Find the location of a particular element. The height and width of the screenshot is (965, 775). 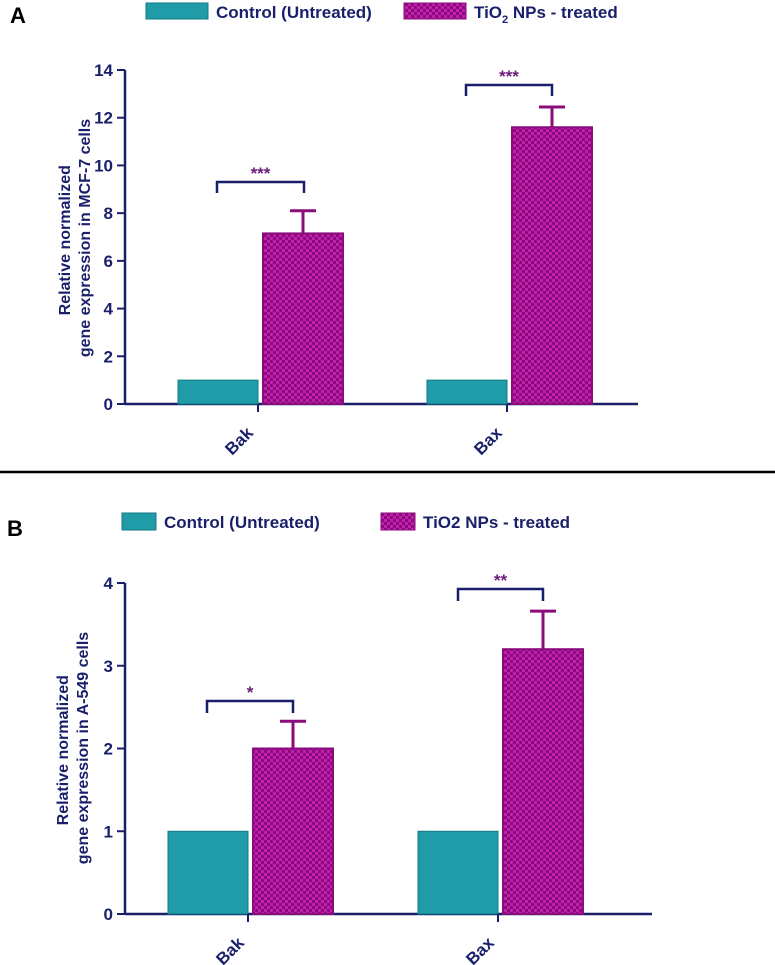

legend-b: Control (Untreated) TiO2 NPs - treated is located at coordinates (345, 522).